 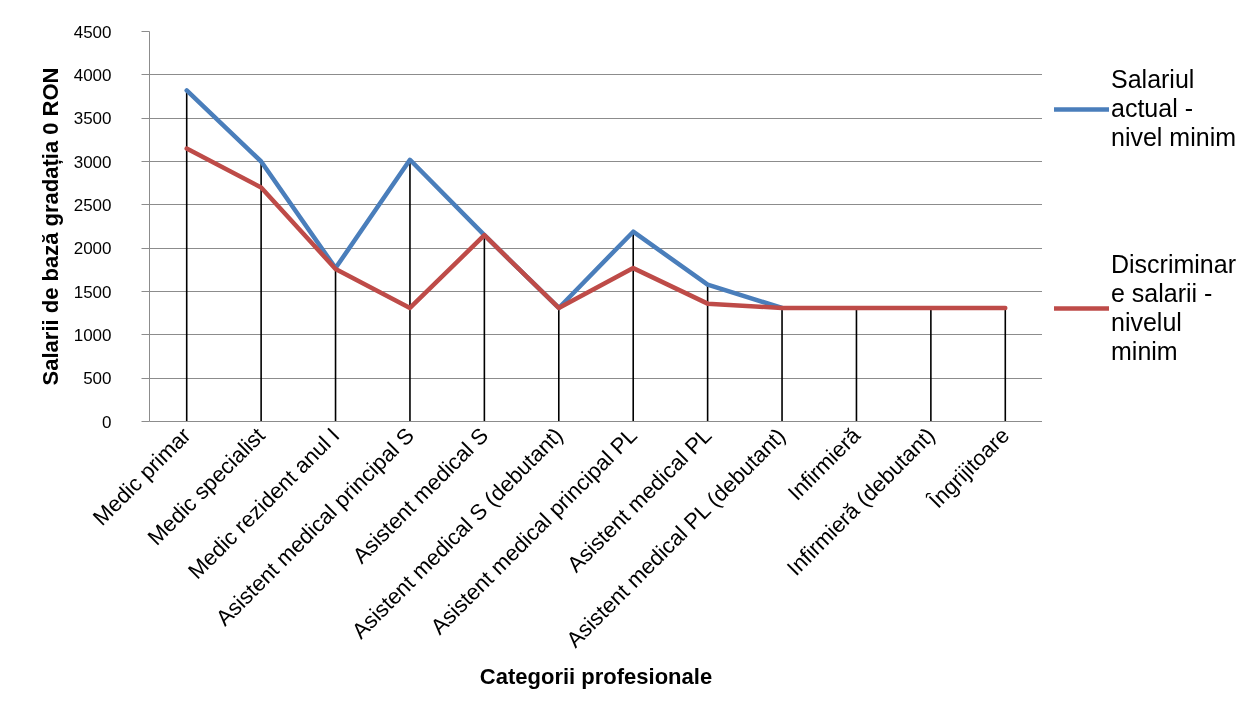 What do you see at coordinates (92, 75) in the screenshot?
I see `y-tick-label: 4000` at bounding box center [92, 75].